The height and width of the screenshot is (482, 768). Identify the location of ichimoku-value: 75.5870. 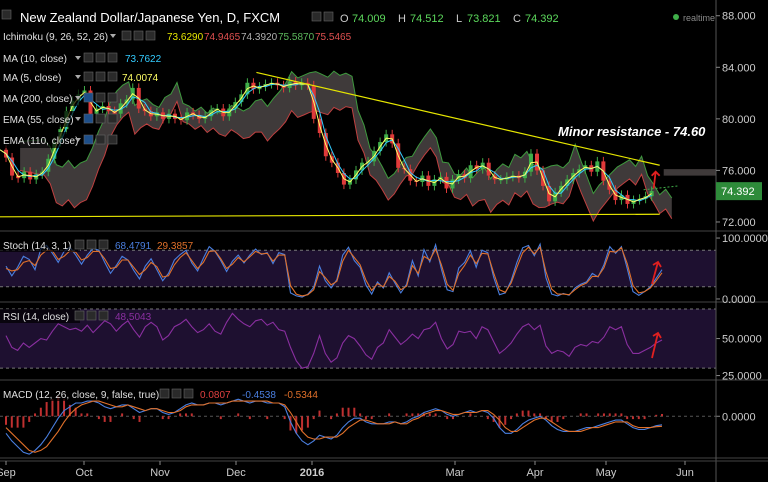
(296, 37).